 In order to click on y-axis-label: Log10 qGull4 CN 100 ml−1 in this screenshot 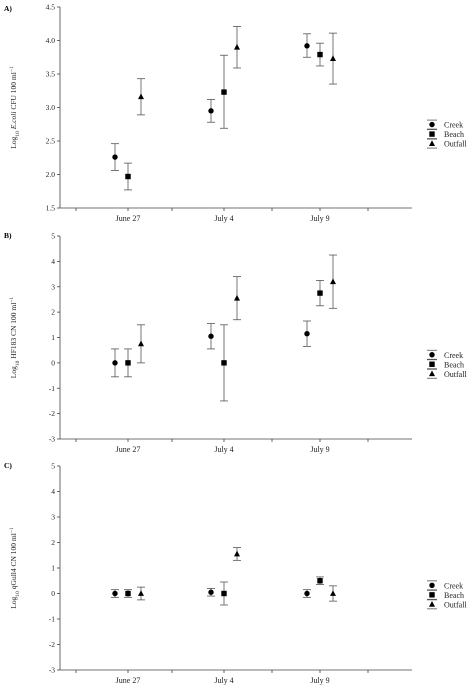, I will do `click(15, 568)`.